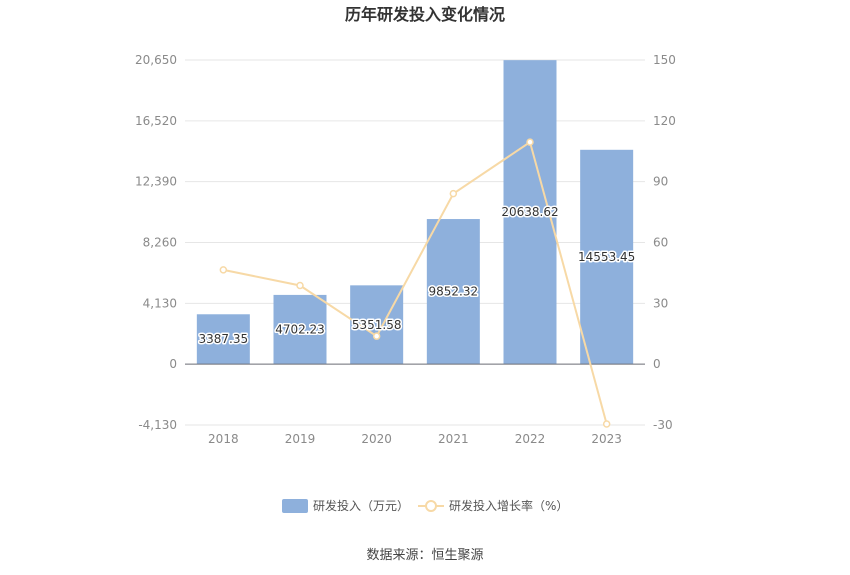 Image resolution: width=850 pixels, height=575 pixels. What do you see at coordinates (664, 121) in the screenshot?
I see `y-right-tick-label: 120` at bounding box center [664, 121].